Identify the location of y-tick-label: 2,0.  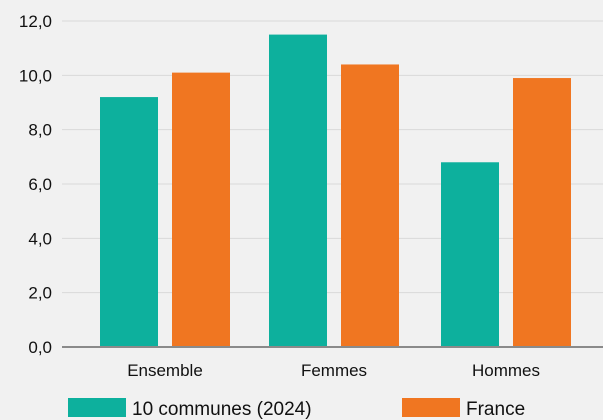
(40, 293).